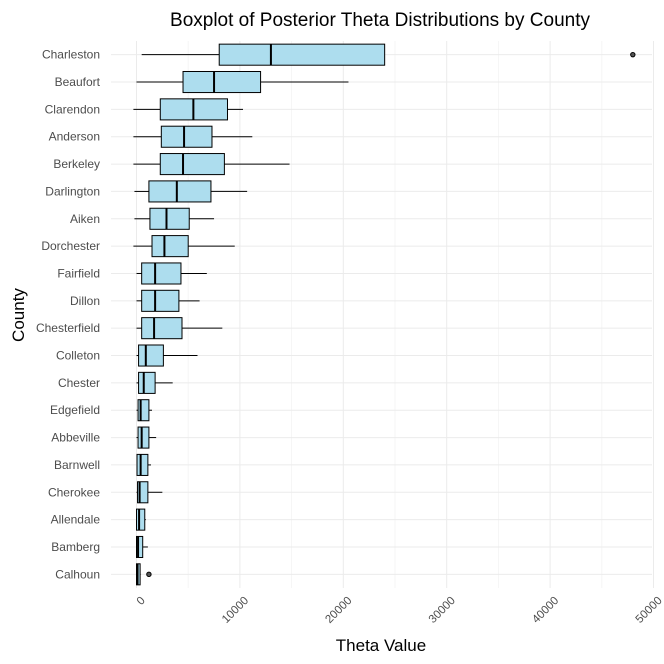  Describe the element at coordinates (72, 191) in the screenshot. I see `category-label: Darlington` at that location.